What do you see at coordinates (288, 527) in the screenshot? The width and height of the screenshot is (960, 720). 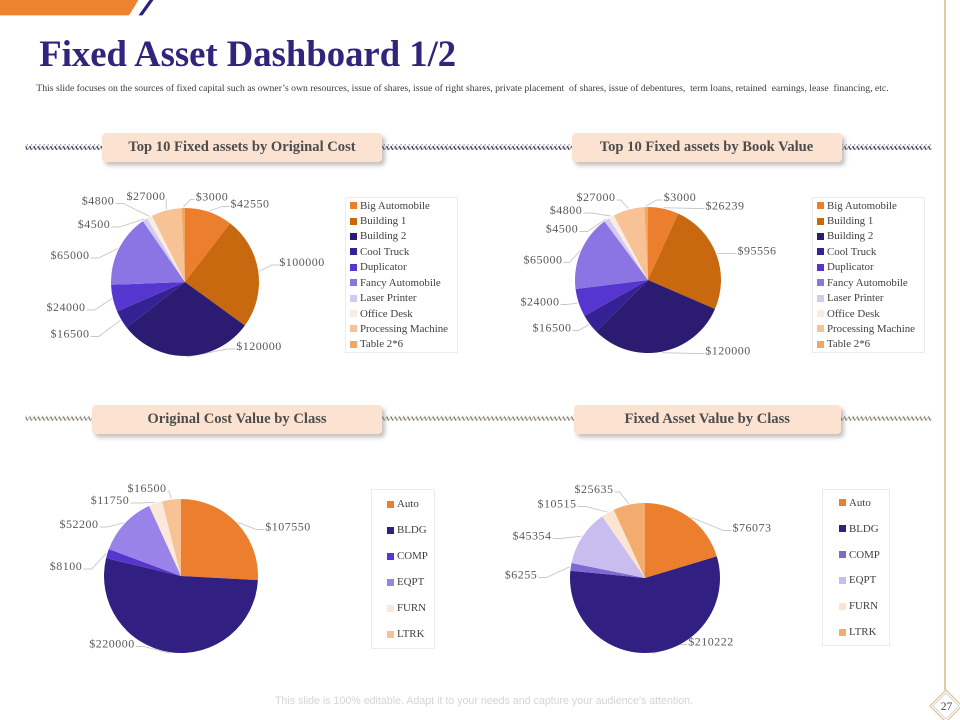 I see `svg-text: $107550` at bounding box center [288, 527].